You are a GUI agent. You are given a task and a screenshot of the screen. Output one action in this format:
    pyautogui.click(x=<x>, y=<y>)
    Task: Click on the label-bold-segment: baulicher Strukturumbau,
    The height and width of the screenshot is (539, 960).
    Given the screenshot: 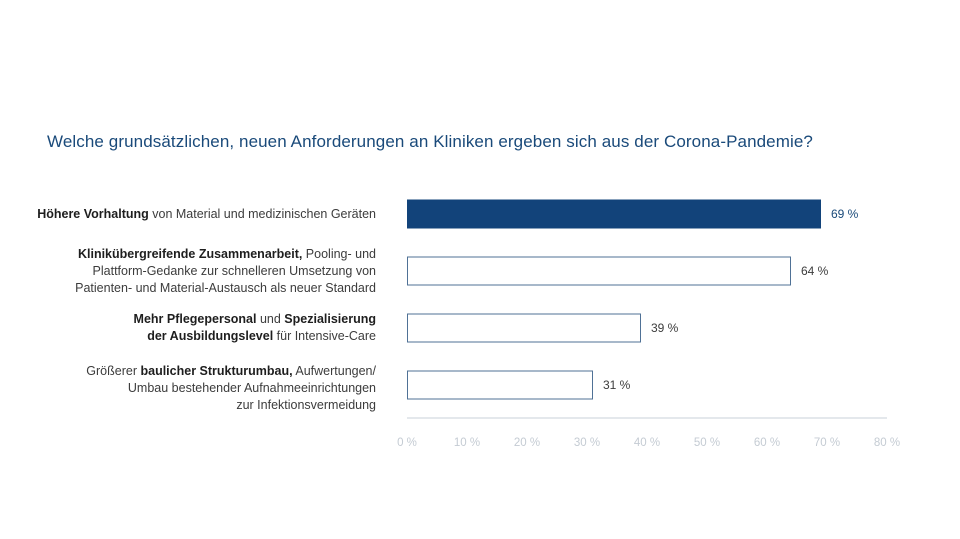 What is the action you would take?
    pyautogui.click(x=216, y=371)
    